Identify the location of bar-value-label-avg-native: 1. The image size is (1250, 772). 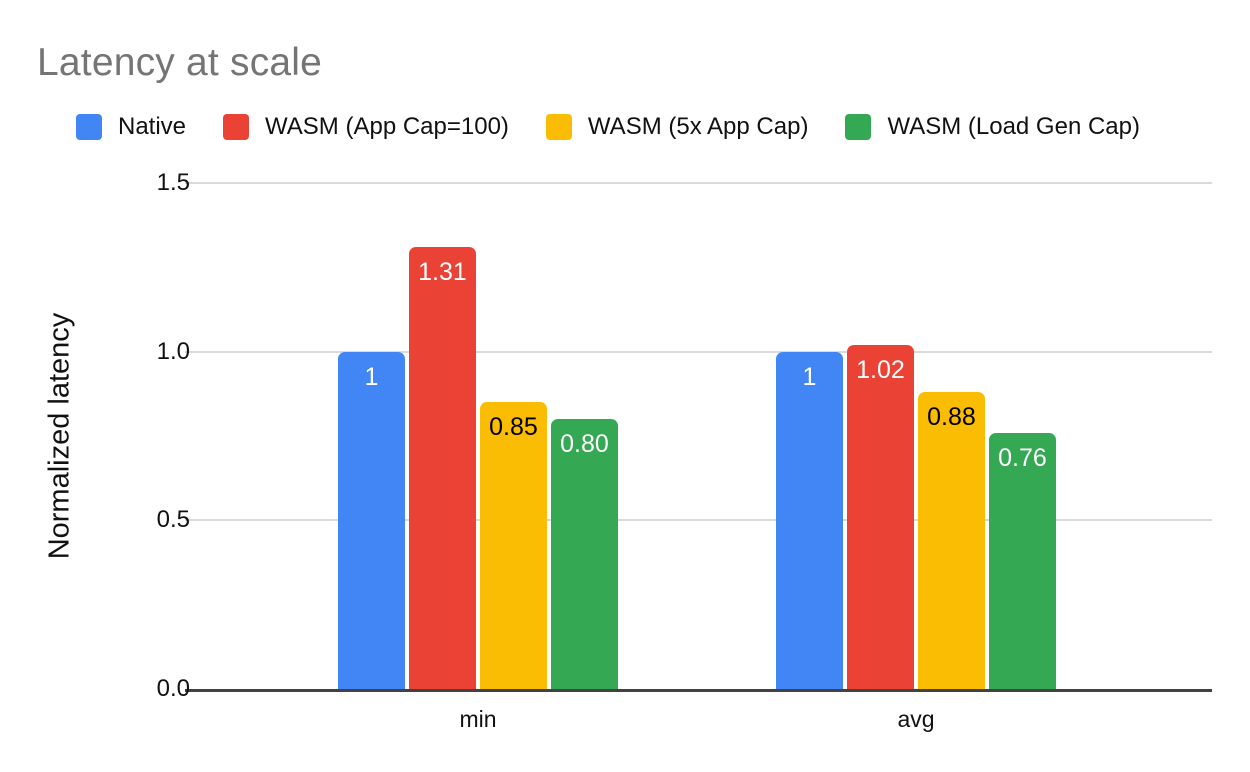
(809, 376).